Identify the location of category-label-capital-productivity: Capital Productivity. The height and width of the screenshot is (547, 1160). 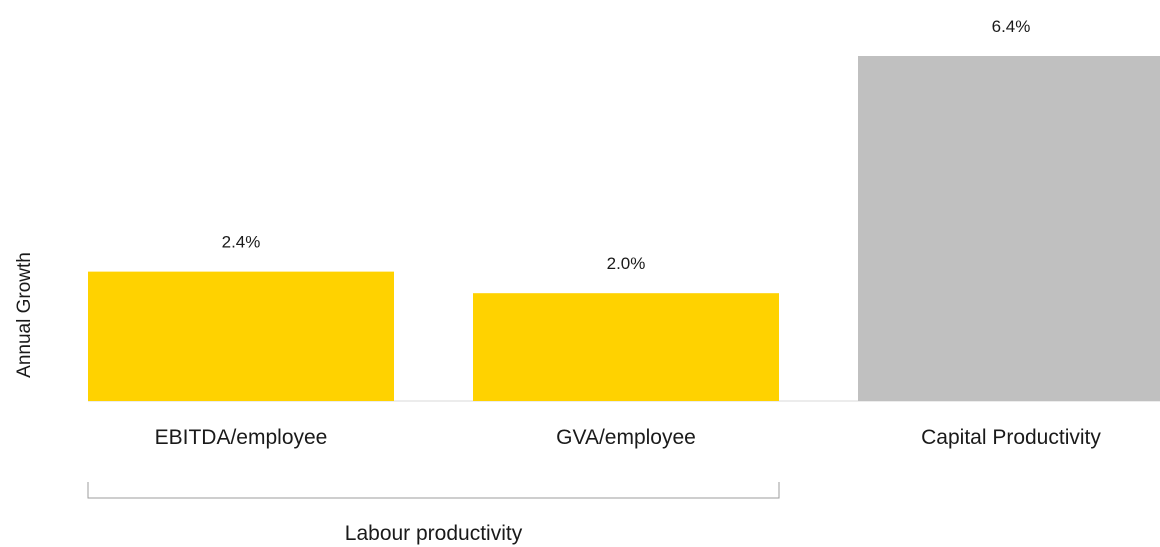
(1011, 437).